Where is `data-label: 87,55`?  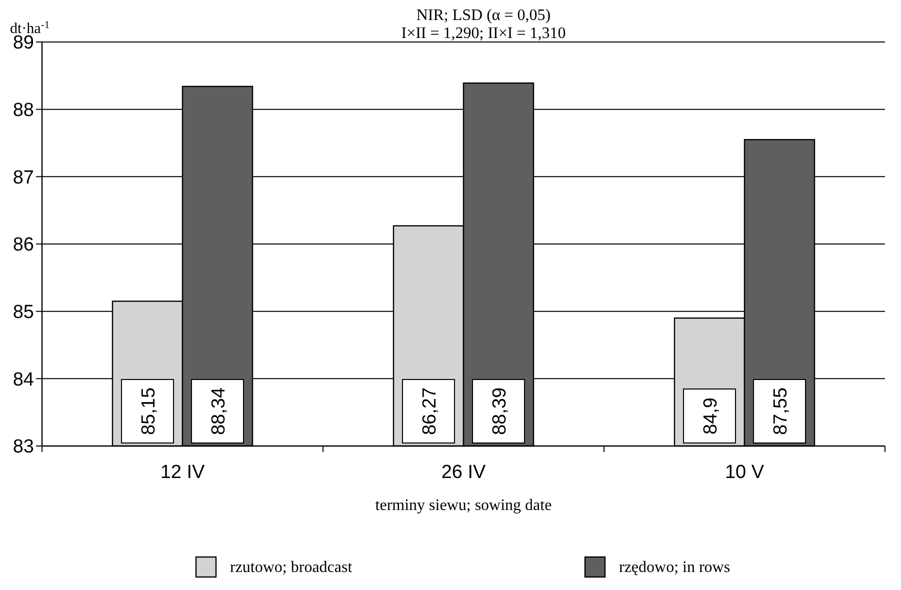 data-label: 87,55 is located at coordinates (781, 411).